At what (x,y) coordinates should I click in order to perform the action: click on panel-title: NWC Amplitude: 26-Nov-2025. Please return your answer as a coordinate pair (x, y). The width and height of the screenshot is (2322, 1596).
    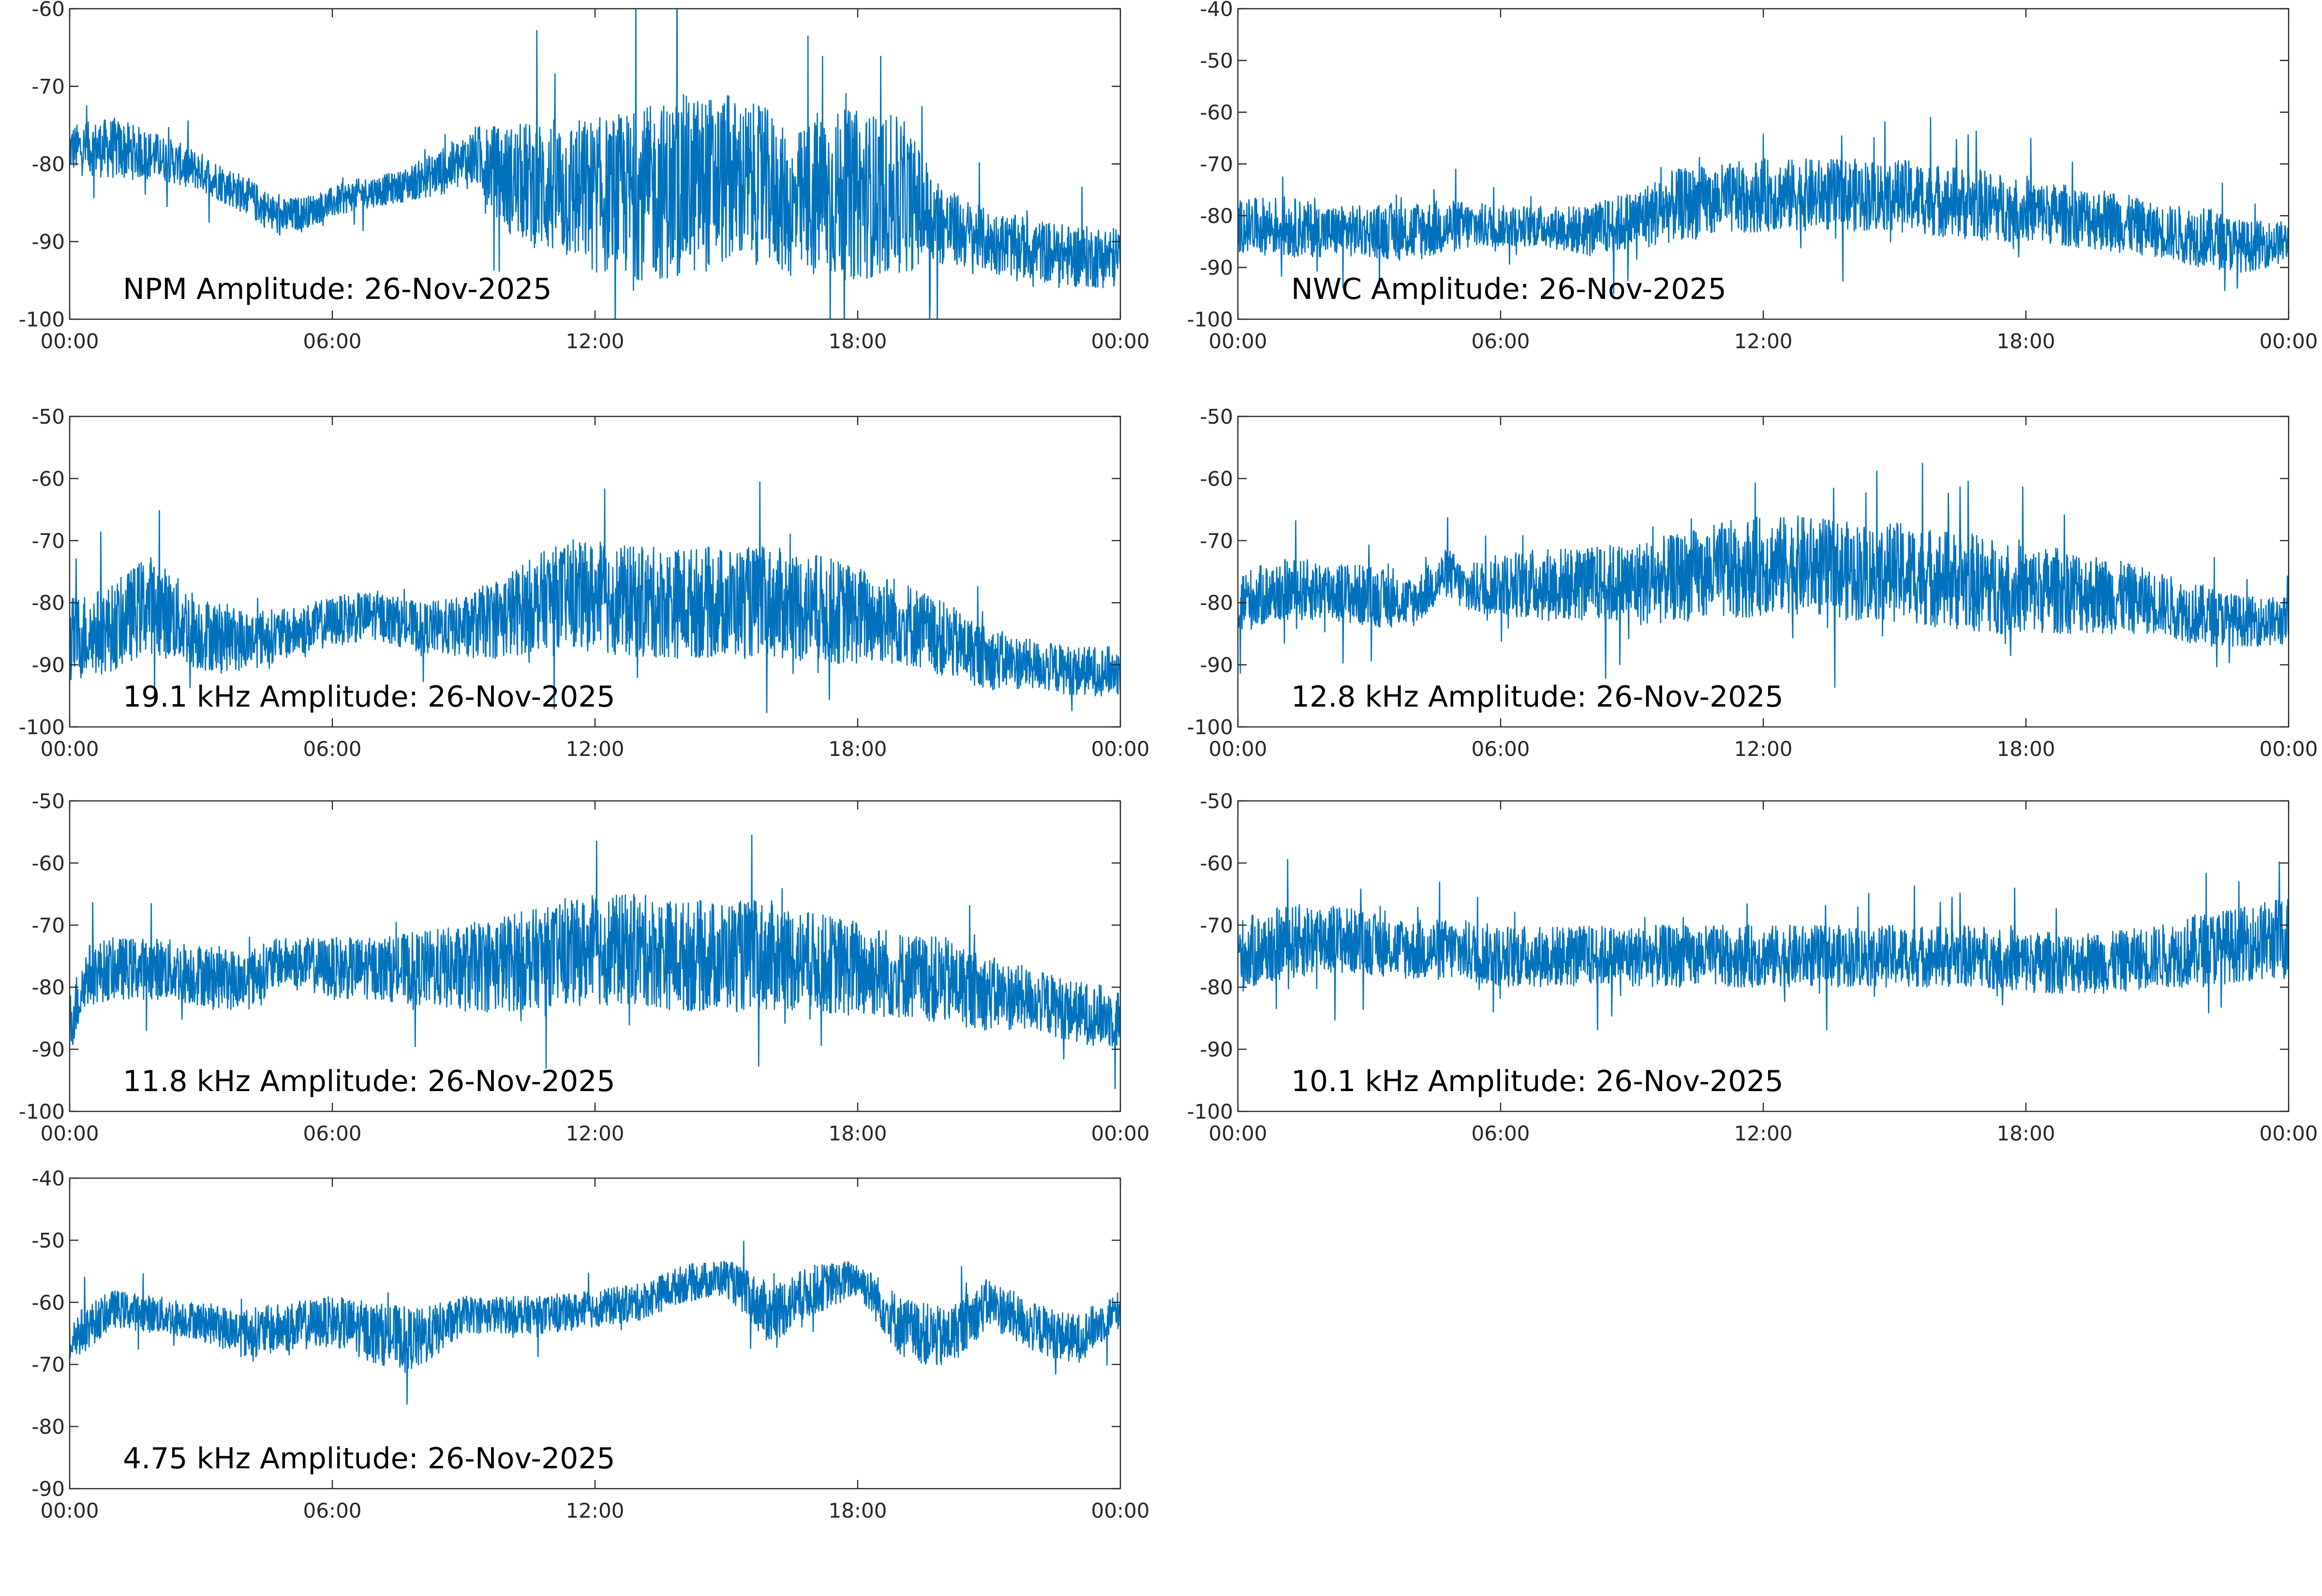
    Looking at the image, I should click on (1509, 289).